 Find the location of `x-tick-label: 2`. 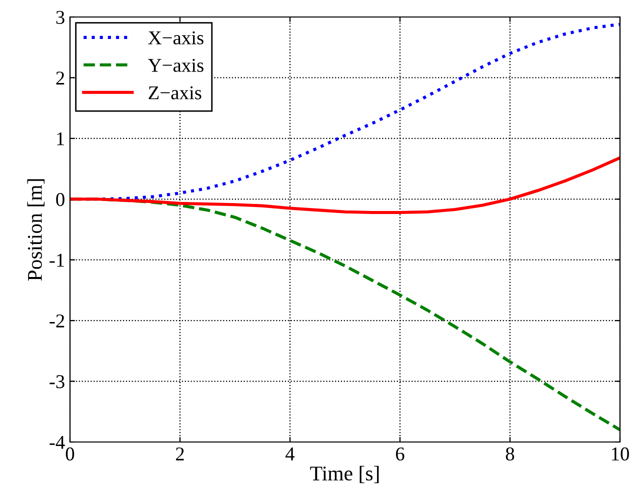

x-tick-label: 2 is located at coordinates (180, 453).